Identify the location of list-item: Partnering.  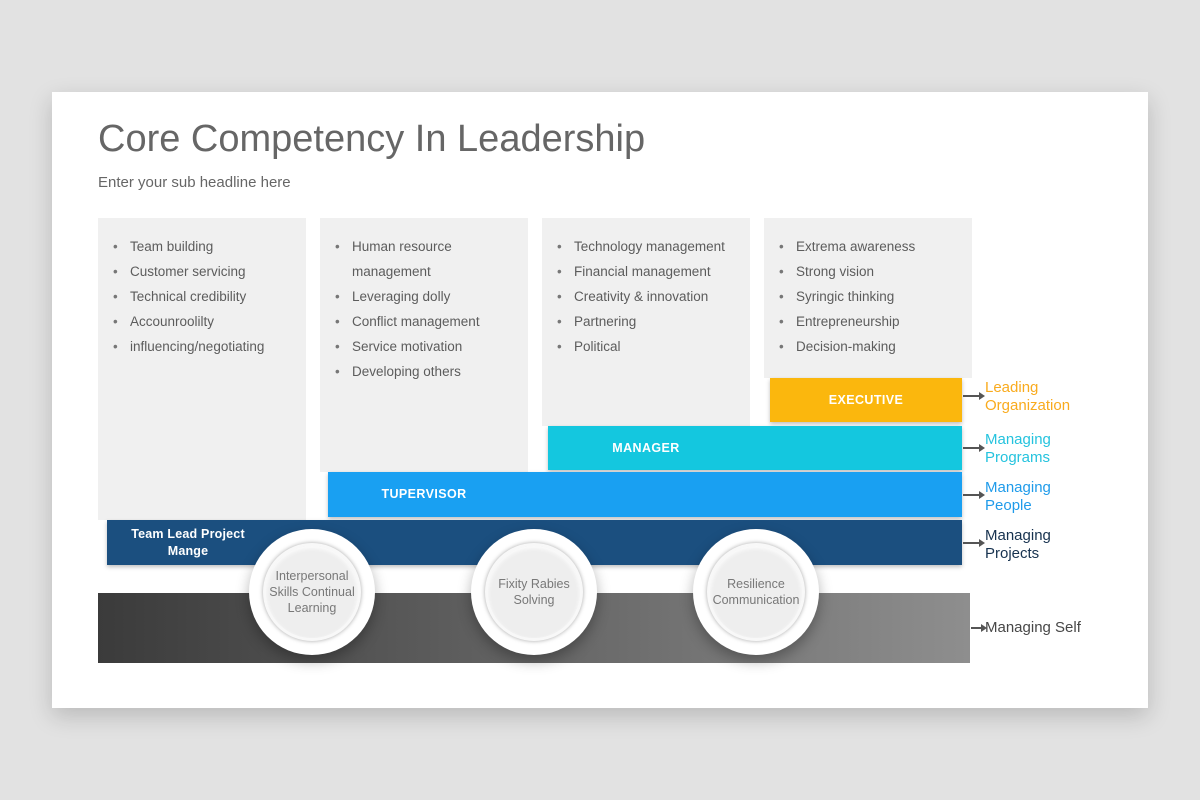
(642, 321).